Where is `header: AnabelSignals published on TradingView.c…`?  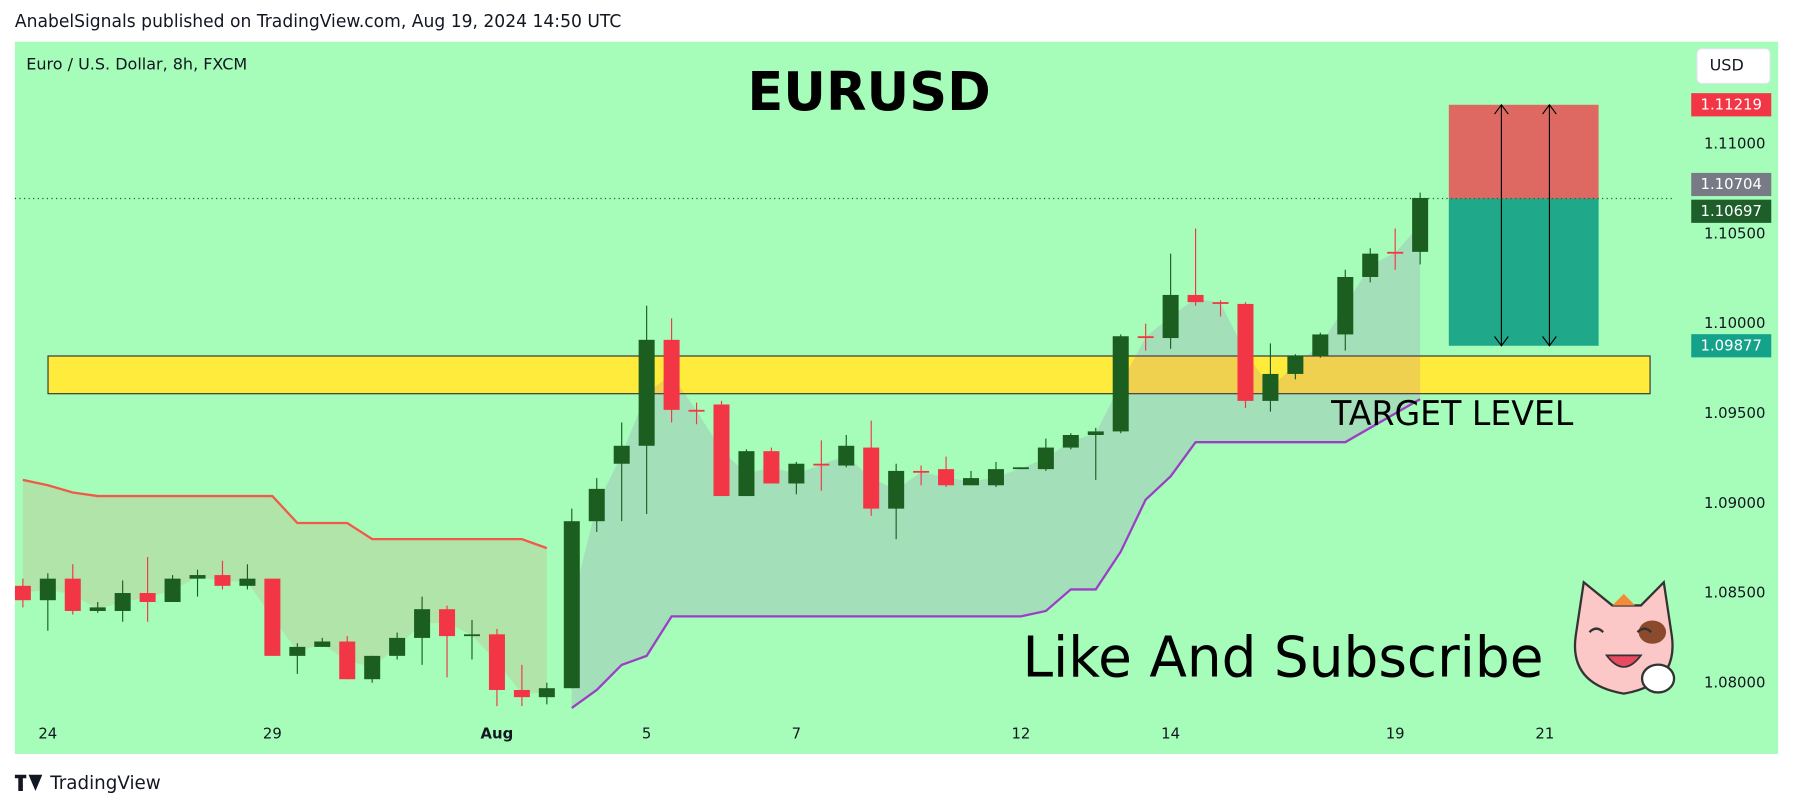 header: AnabelSignals published on TradingView.c… is located at coordinates (318, 22).